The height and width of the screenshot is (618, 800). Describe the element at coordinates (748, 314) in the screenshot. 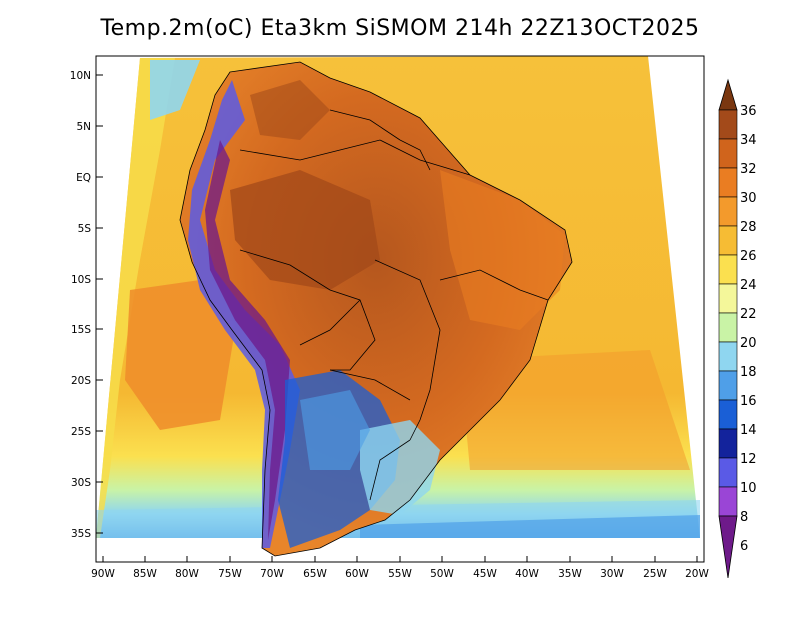

I see `colorbar-label: 22` at that location.